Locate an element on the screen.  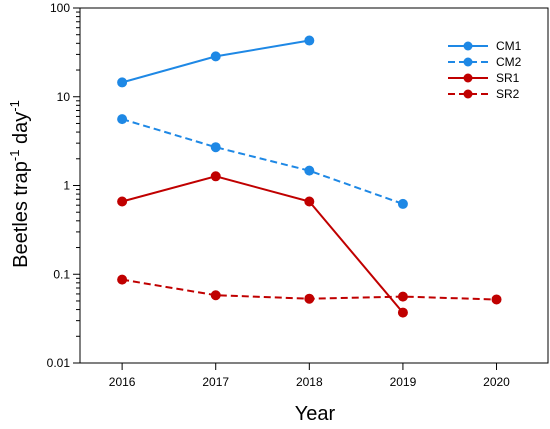
legend-marker-cm1 is located at coordinates (468, 46).